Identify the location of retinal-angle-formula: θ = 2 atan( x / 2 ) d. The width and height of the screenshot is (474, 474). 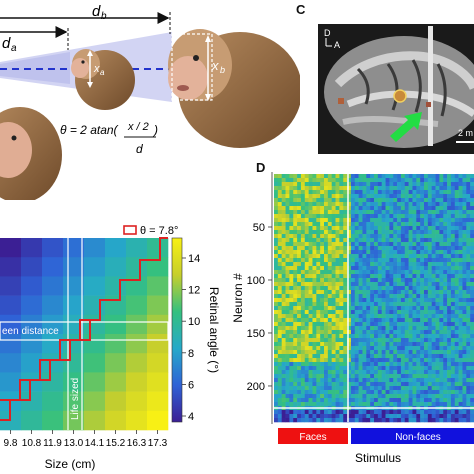
(109, 138).